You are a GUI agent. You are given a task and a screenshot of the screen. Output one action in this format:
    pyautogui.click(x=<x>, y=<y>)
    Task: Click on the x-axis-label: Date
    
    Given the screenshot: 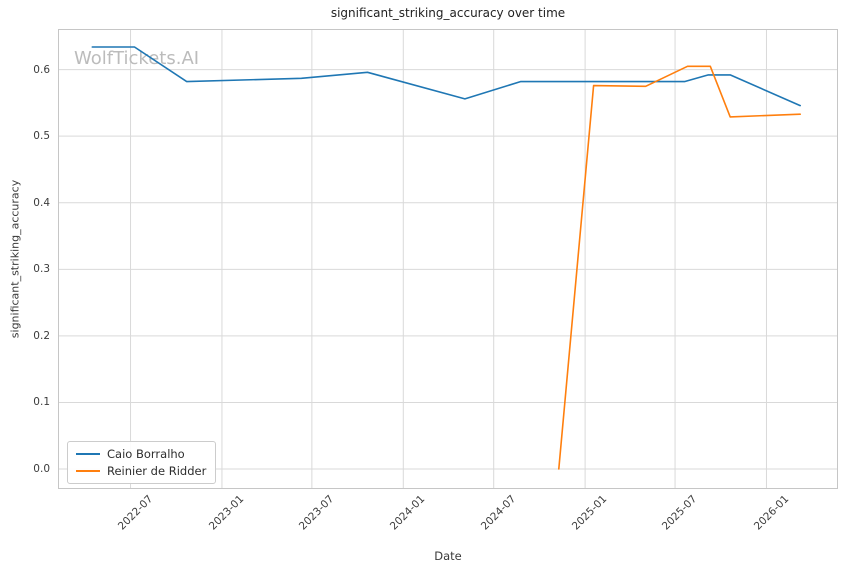 What is the action you would take?
    pyautogui.click(x=448, y=556)
    